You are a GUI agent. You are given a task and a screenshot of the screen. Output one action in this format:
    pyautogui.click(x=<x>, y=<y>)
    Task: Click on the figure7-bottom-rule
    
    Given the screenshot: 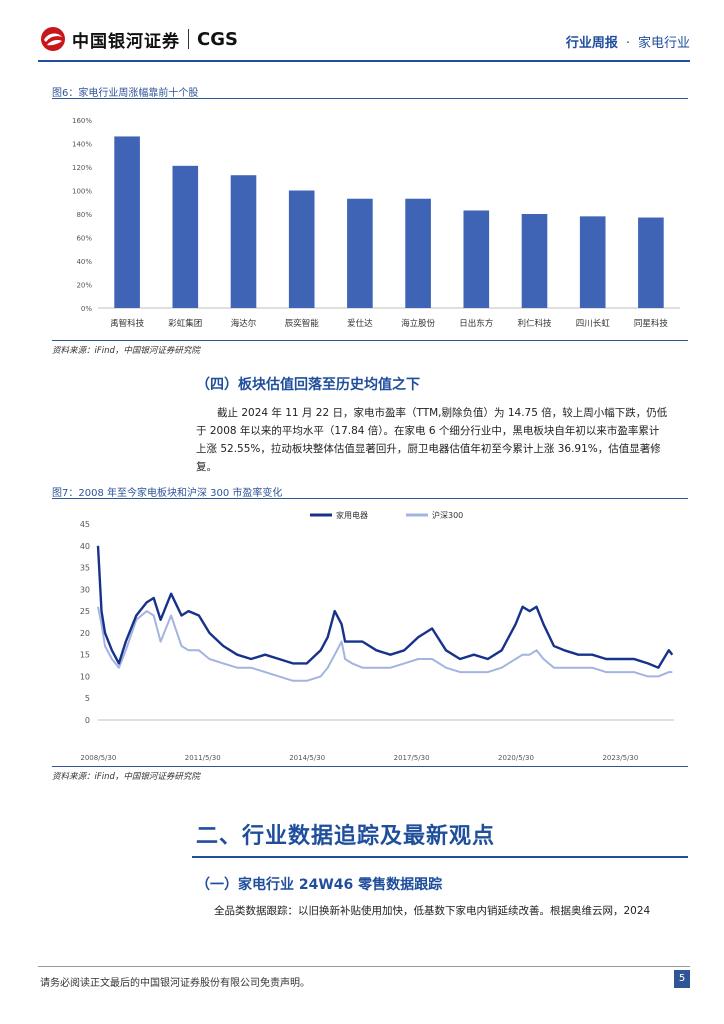 What is the action you would take?
    pyautogui.click(x=370, y=766)
    